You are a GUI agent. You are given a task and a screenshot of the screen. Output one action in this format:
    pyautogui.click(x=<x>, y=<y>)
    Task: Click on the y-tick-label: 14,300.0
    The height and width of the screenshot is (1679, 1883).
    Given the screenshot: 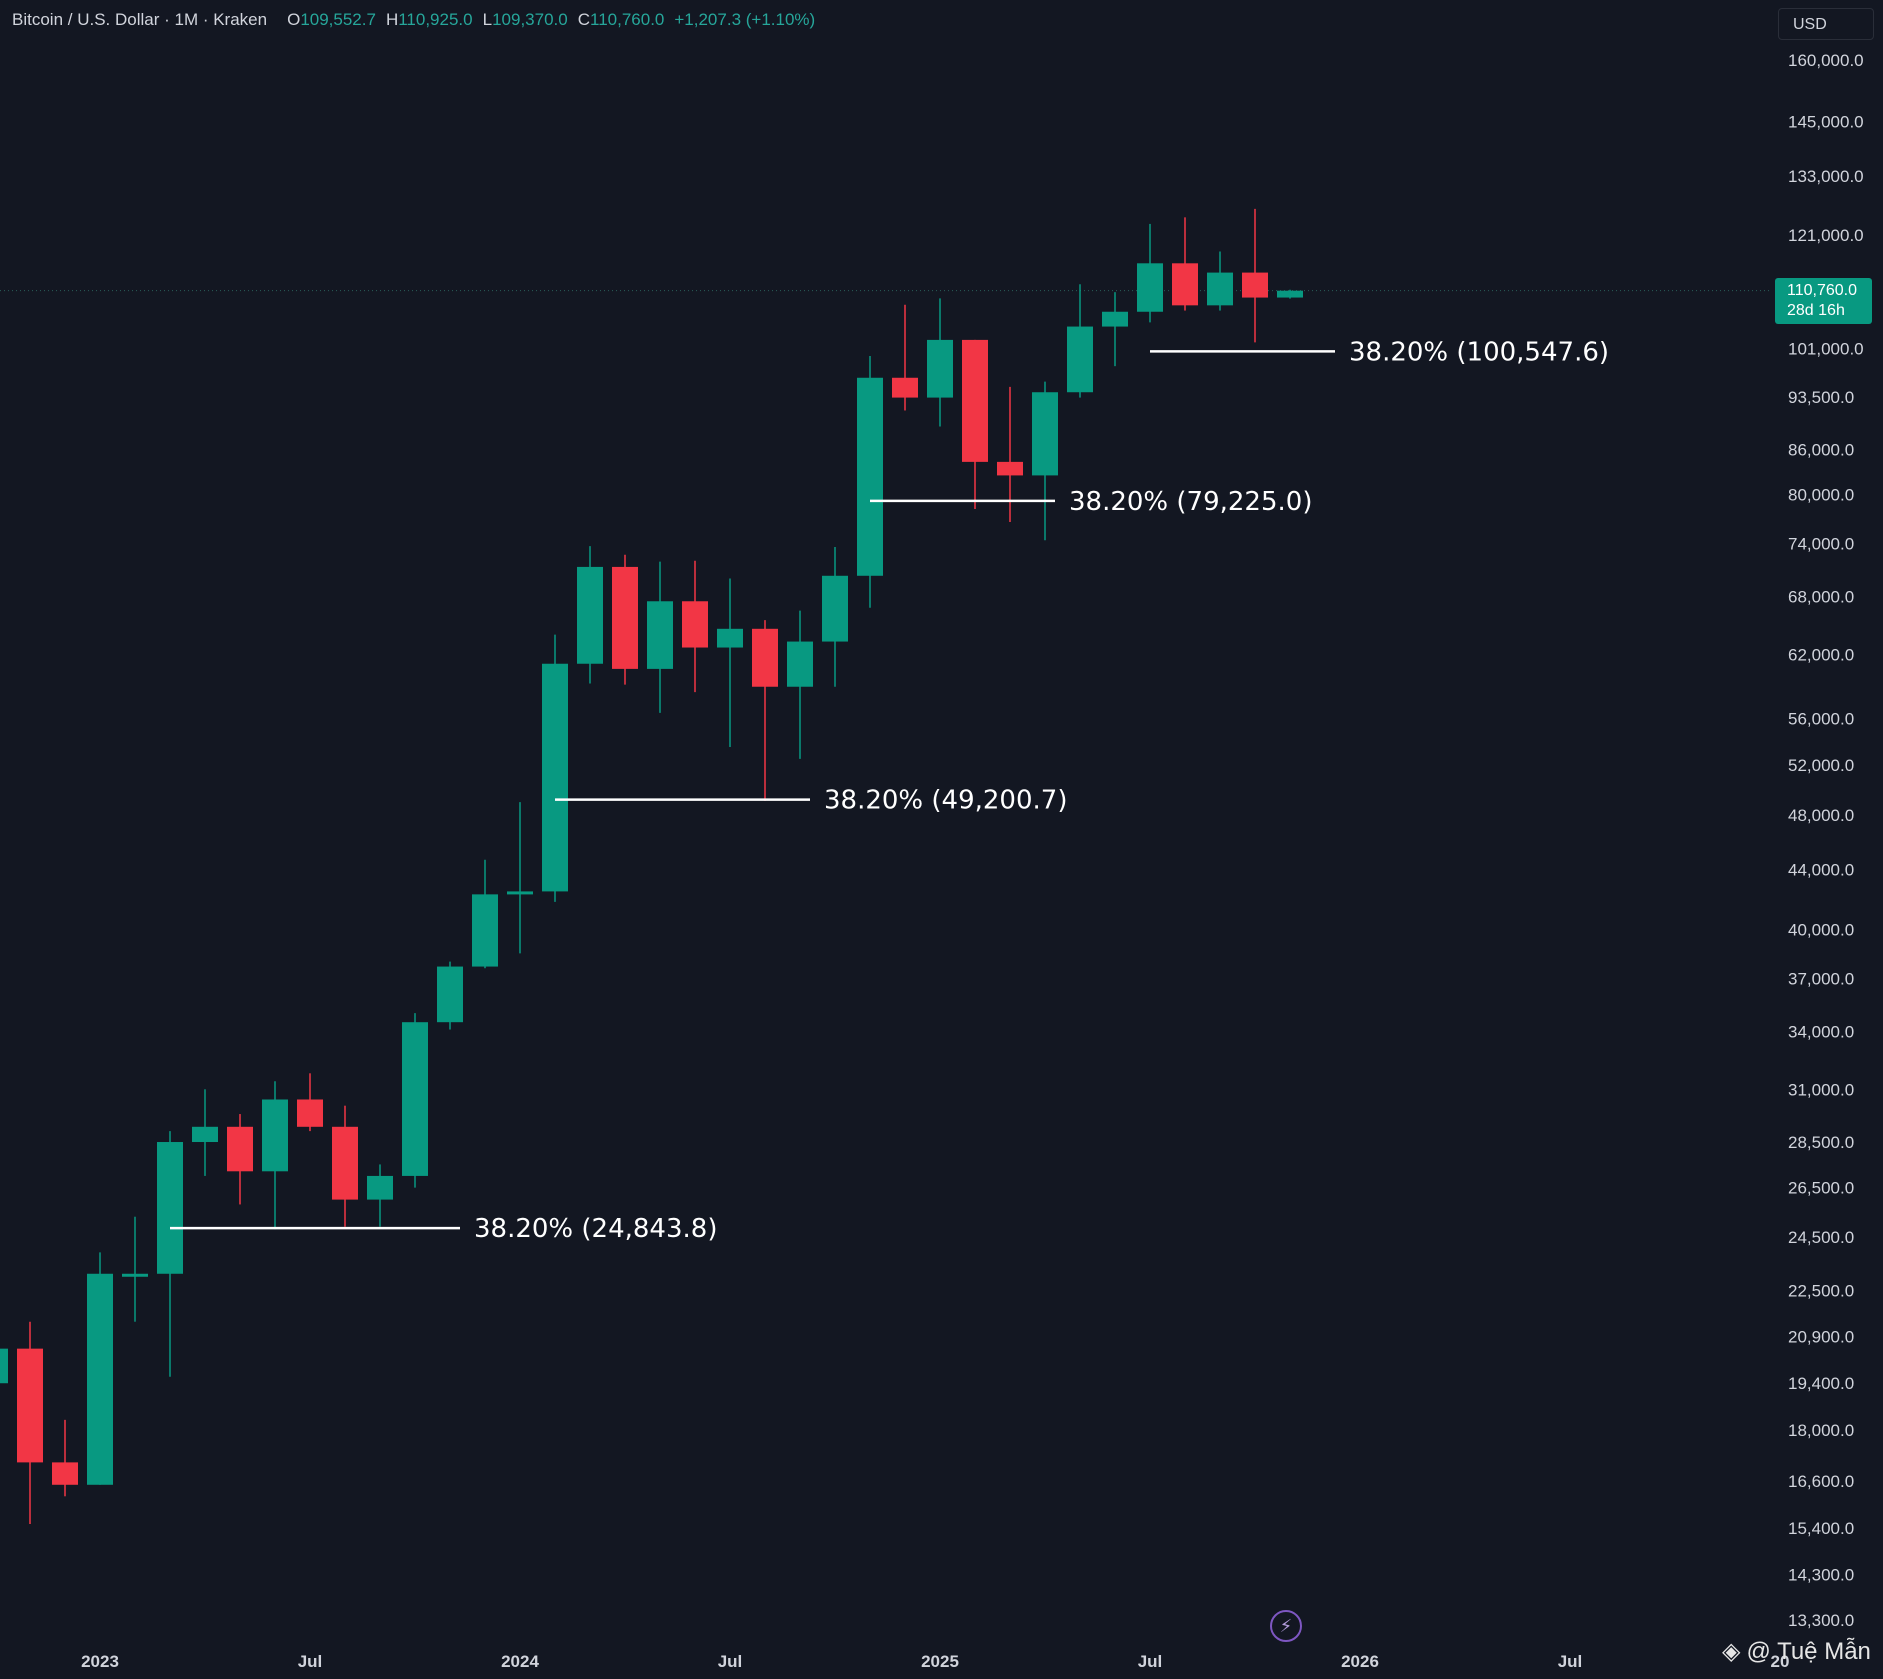 What is the action you would take?
    pyautogui.click(x=1821, y=1575)
    